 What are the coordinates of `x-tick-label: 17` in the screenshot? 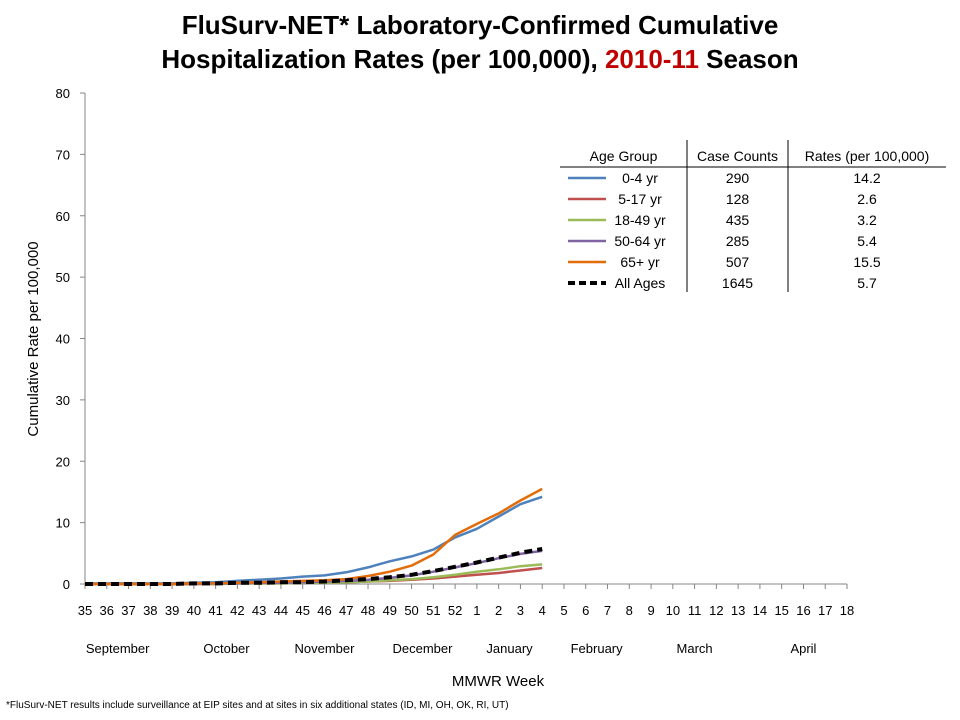 It's located at (825, 610).